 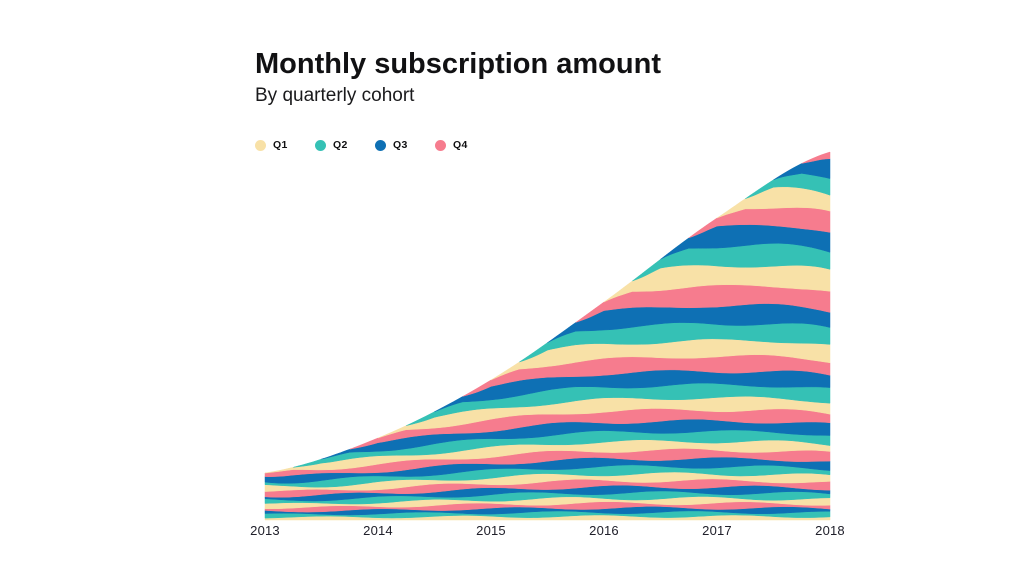 What do you see at coordinates (340, 145) in the screenshot?
I see `legend-label-q2: Q2` at bounding box center [340, 145].